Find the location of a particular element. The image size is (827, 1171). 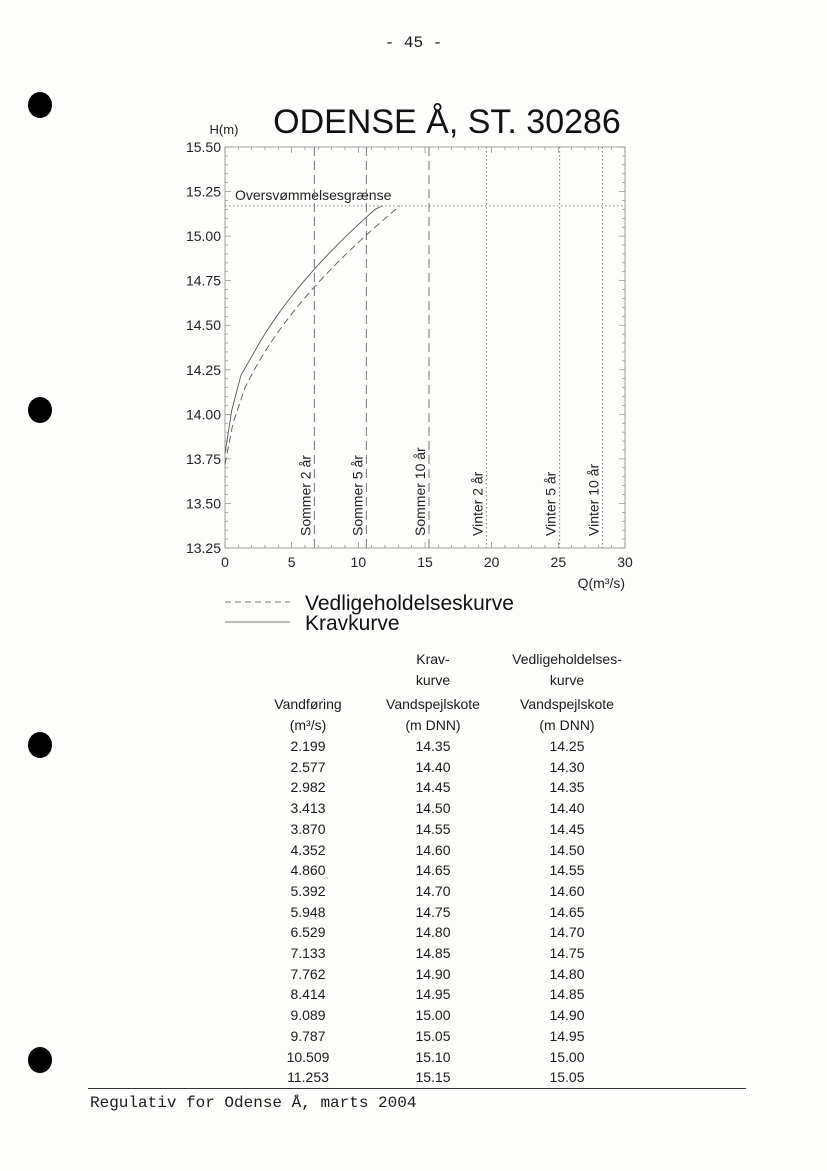

table-cell: 11.253 is located at coordinates (308, 1077).